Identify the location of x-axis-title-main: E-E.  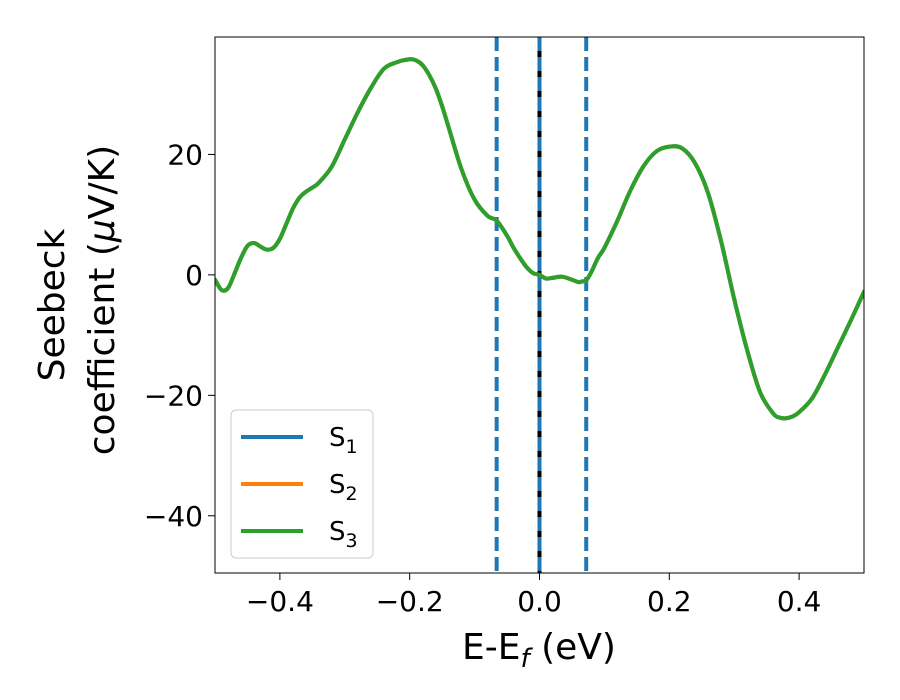
(491, 647).